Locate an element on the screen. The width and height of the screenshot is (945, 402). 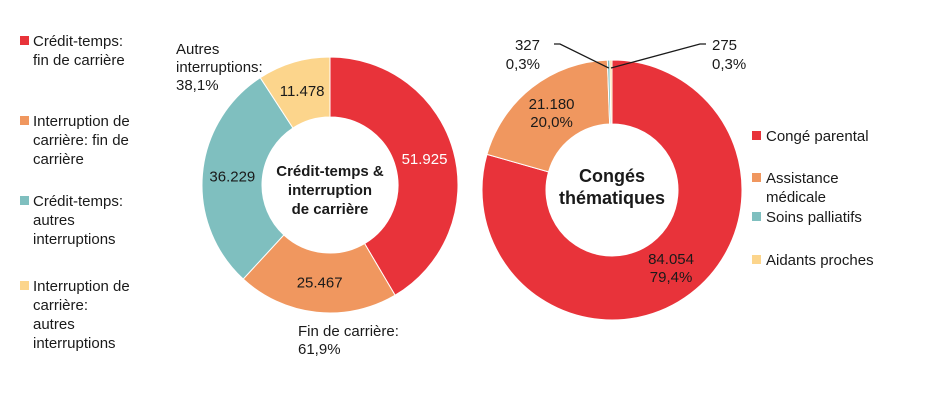
slice-interruption-de-carriere-autres-interruptions is located at coordinates (295, 92).